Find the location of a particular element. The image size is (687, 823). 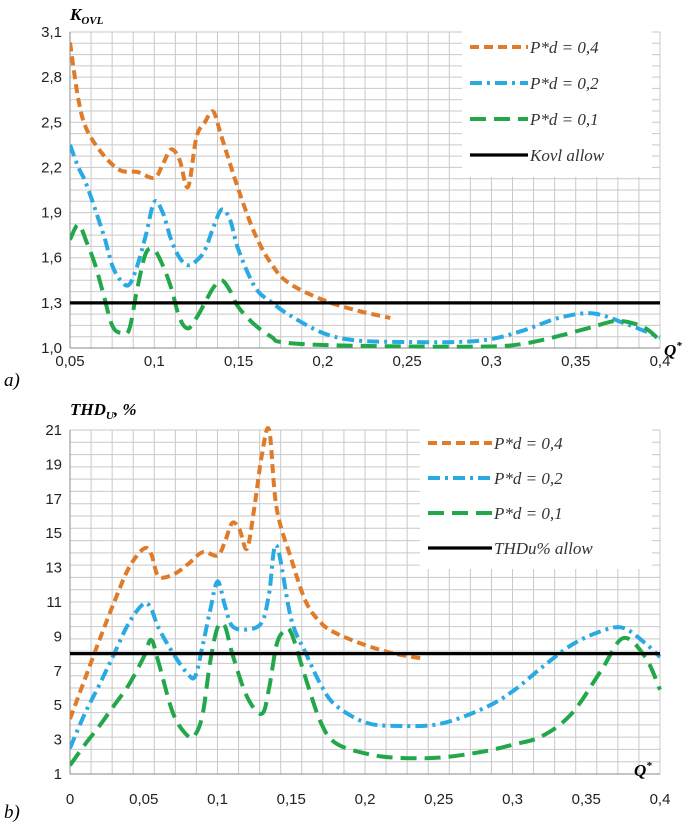

y-tick-label: 7 is located at coordinates (58, 671).